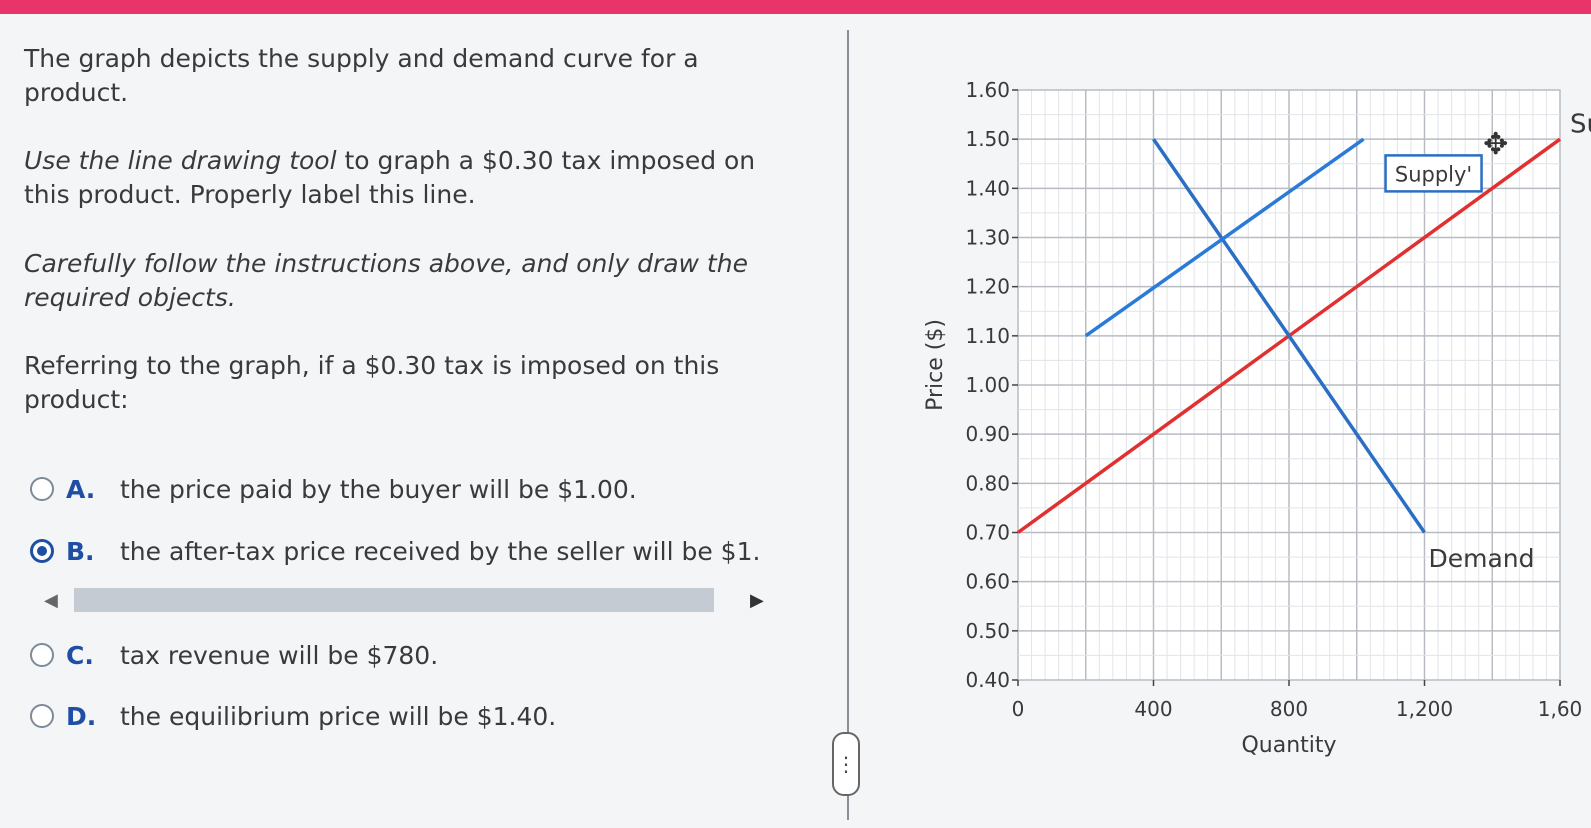  What do you see at coordinates (795, 7) in the screenshot?
I see `top-banner` at bounding box center [795, 7].